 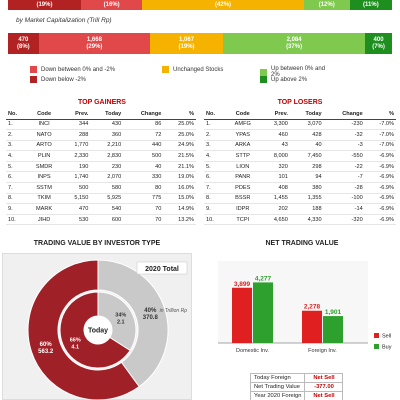 What do you see at coordinates (277, 387) in the screenshot?
I see `summary-label: Net Trading Value` at bounding box center [277, 387].